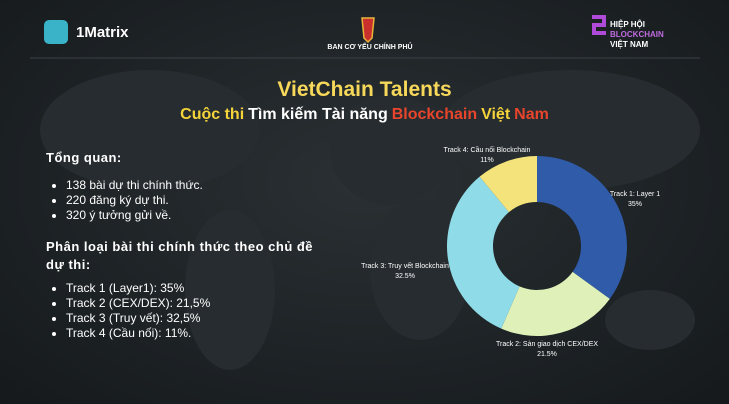 The image size is (729, 404). I want to click on logo-text: BAN CƠ YẾU CHÍNH PHỦ, so click(370, 47).